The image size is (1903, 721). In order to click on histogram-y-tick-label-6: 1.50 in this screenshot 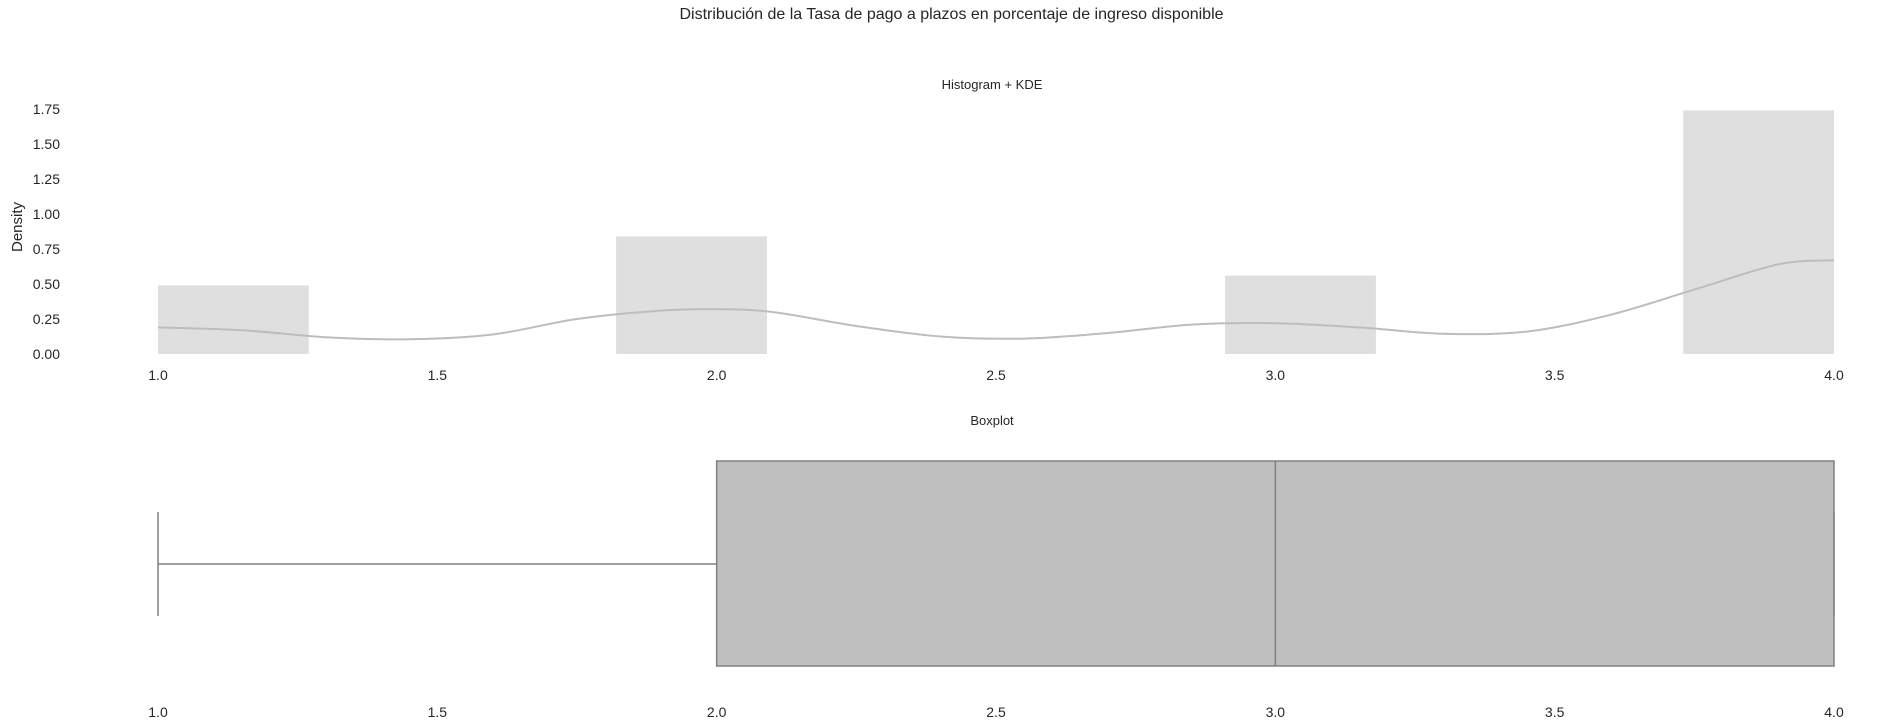, I will do `click(46, 144)`.